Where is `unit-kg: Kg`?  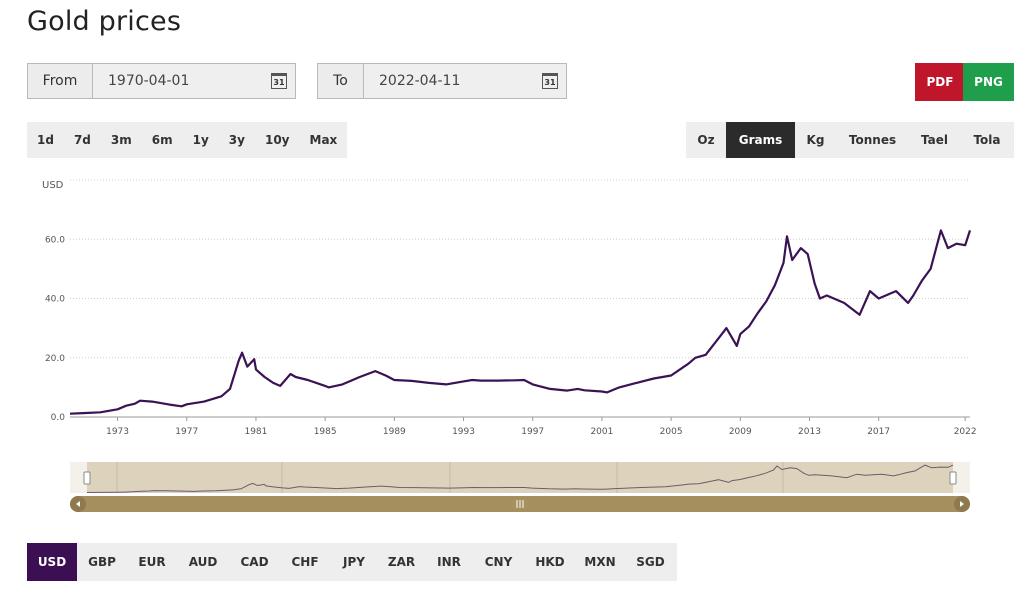
unit-kg: Kg is located at coordinates (815, 140).